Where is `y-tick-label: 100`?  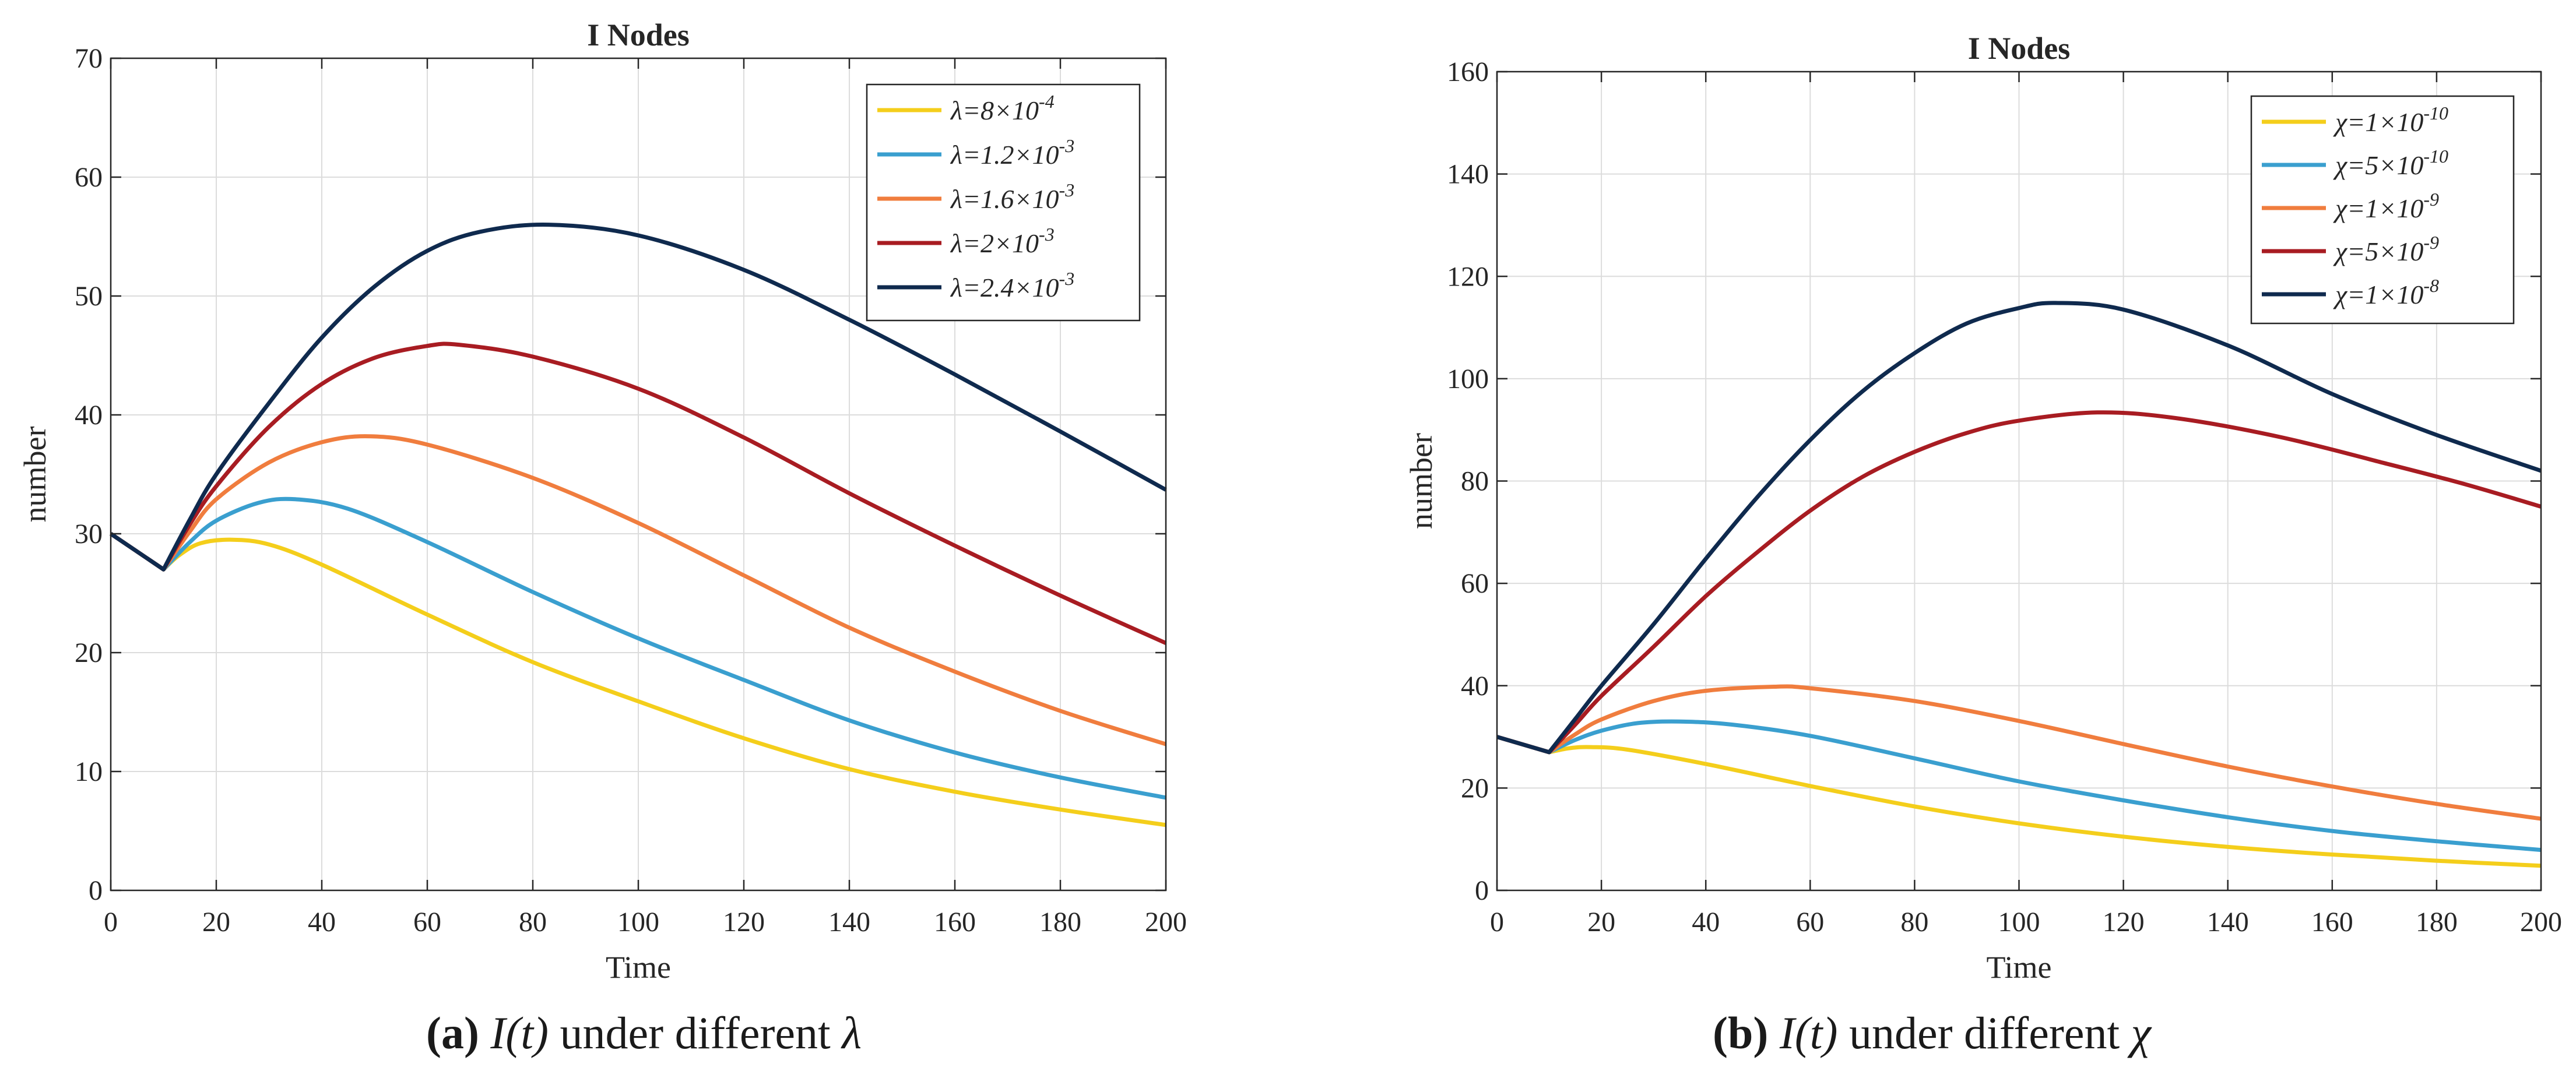
y-tick-label: 100 is located at coordinates (1468, 379).